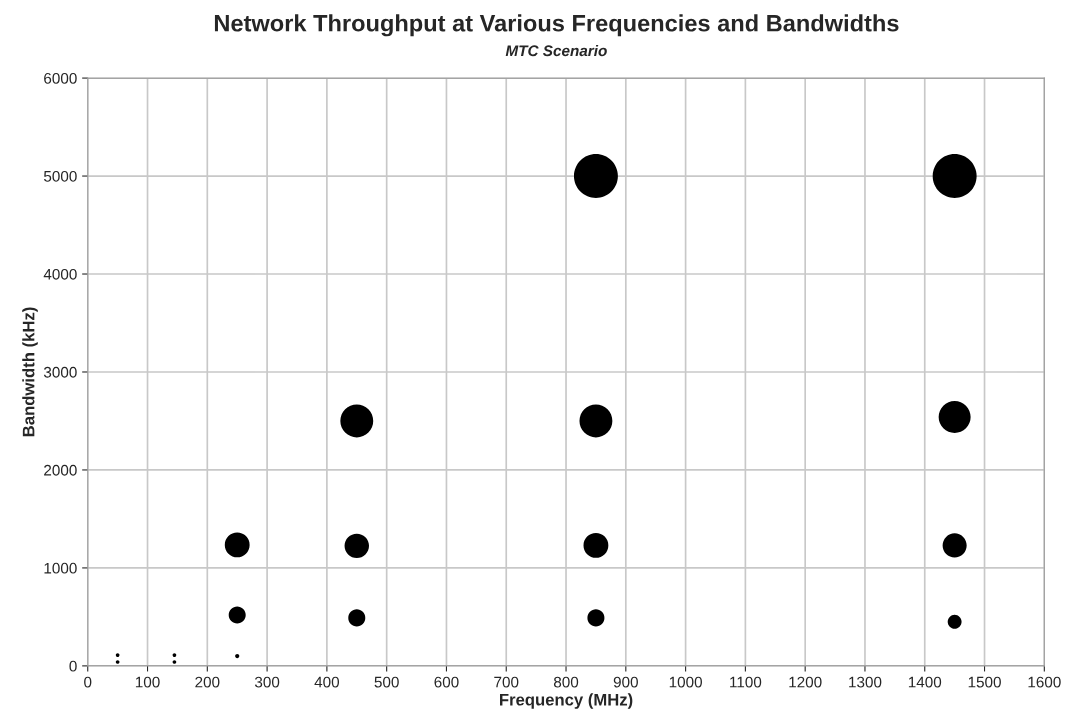 The image size is (1070, 723). Describe the element at coordinates (925, 682) in the screenshot. I see `x-tick-label: 1400` at that location.